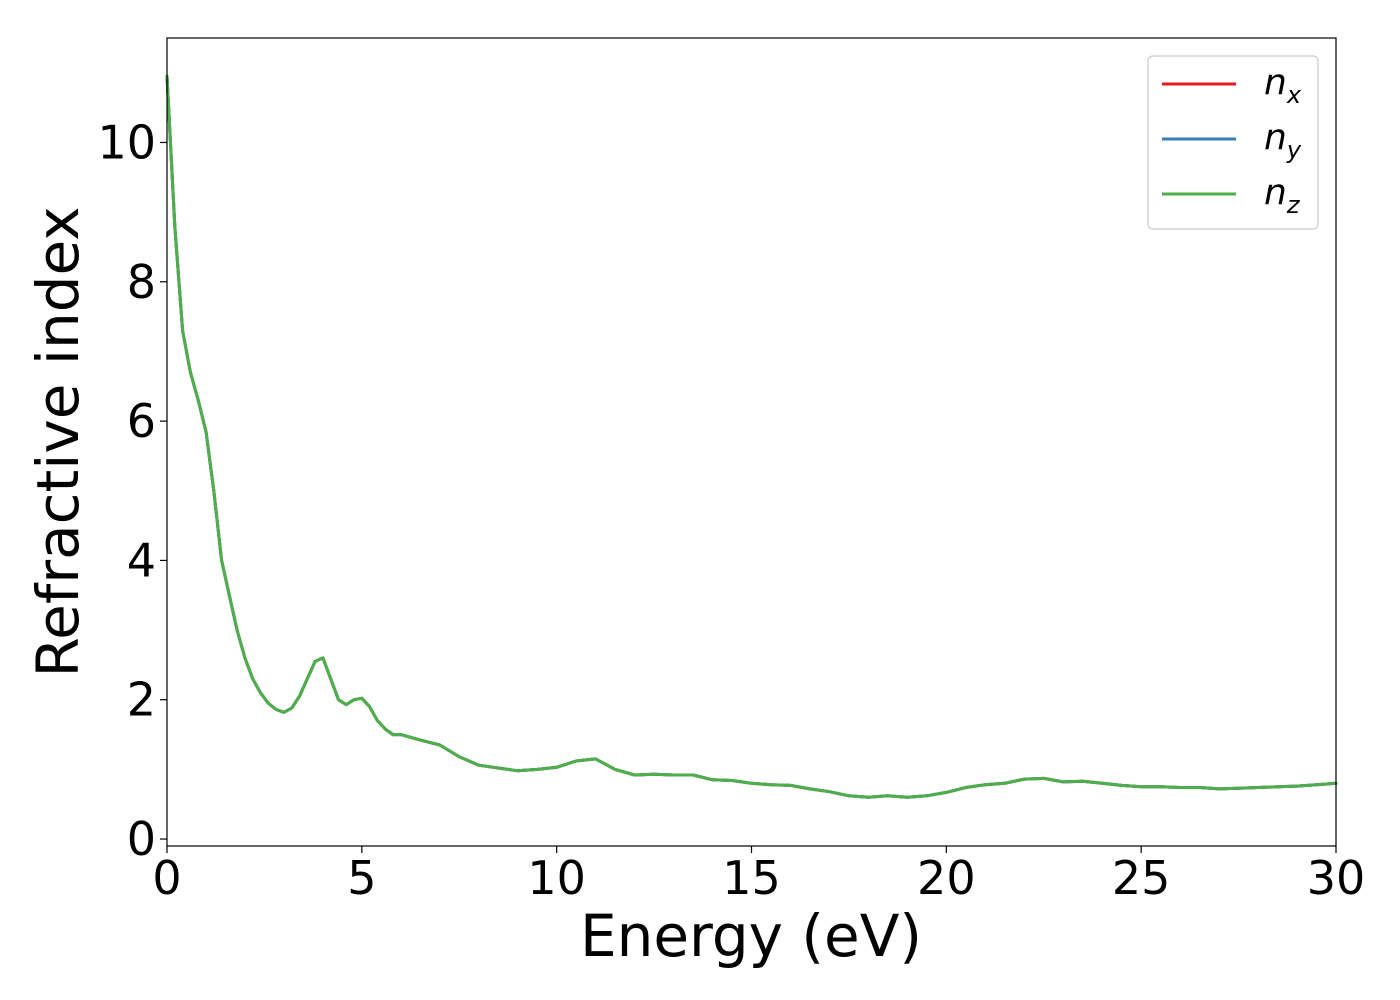 The image size is (1400, 1000). What do you see at coordinates (556, 878) in the screenshot?
I see `x-tick-label: 10` at bounding box center [556, 878].